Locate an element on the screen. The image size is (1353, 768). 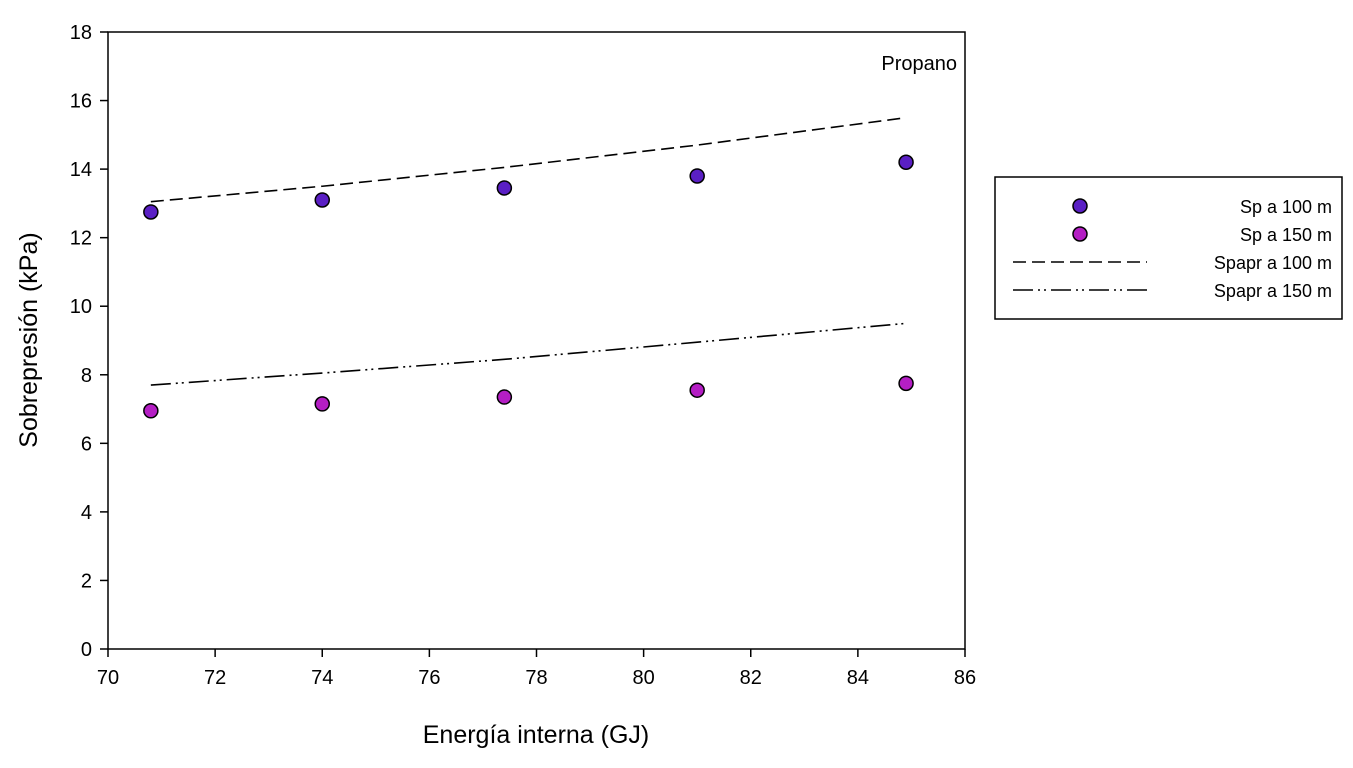
y-tick-label: 14 is located at coordinates (81, 170).